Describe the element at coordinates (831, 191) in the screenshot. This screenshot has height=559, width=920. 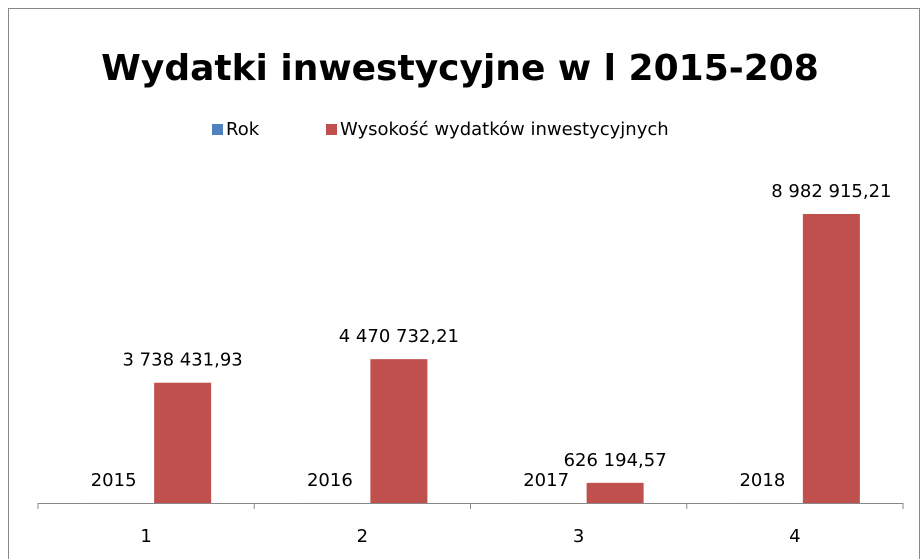
I see `data-label: 8 982 915,21` at that location.